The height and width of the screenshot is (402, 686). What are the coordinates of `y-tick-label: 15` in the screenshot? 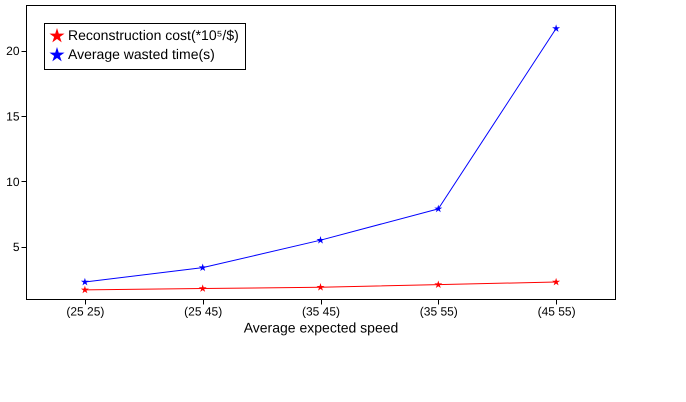 It's located at (13, 117).